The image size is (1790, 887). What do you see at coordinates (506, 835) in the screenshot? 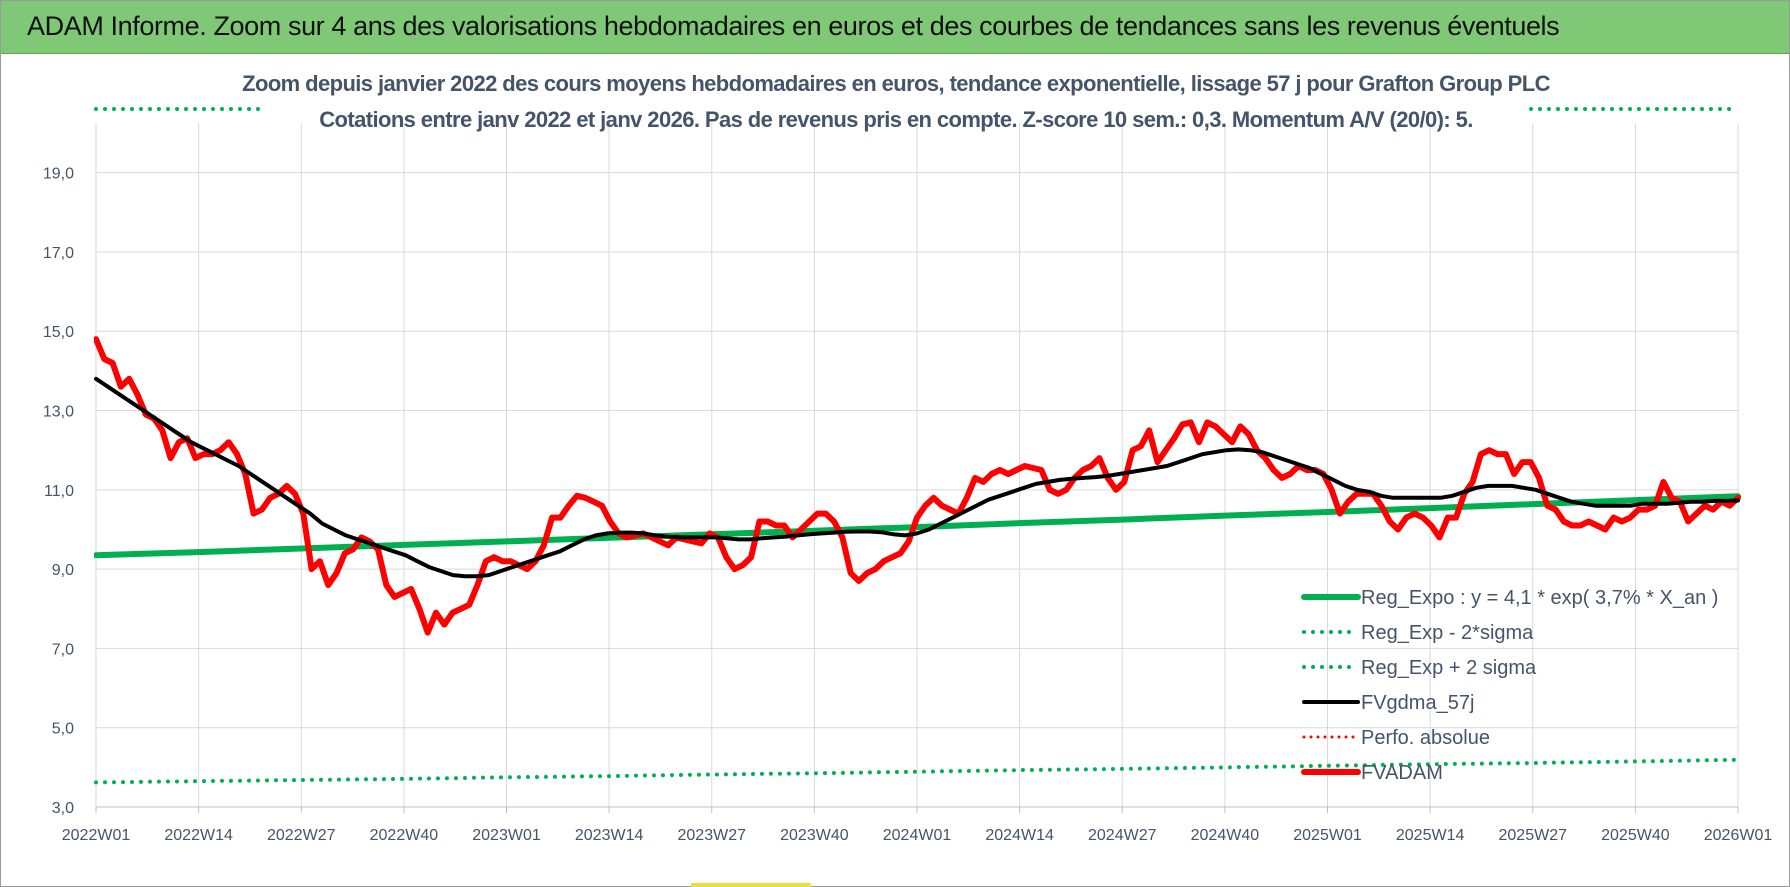
I see `x-tick-label: 2023W01` at bounding box center [506, 835].